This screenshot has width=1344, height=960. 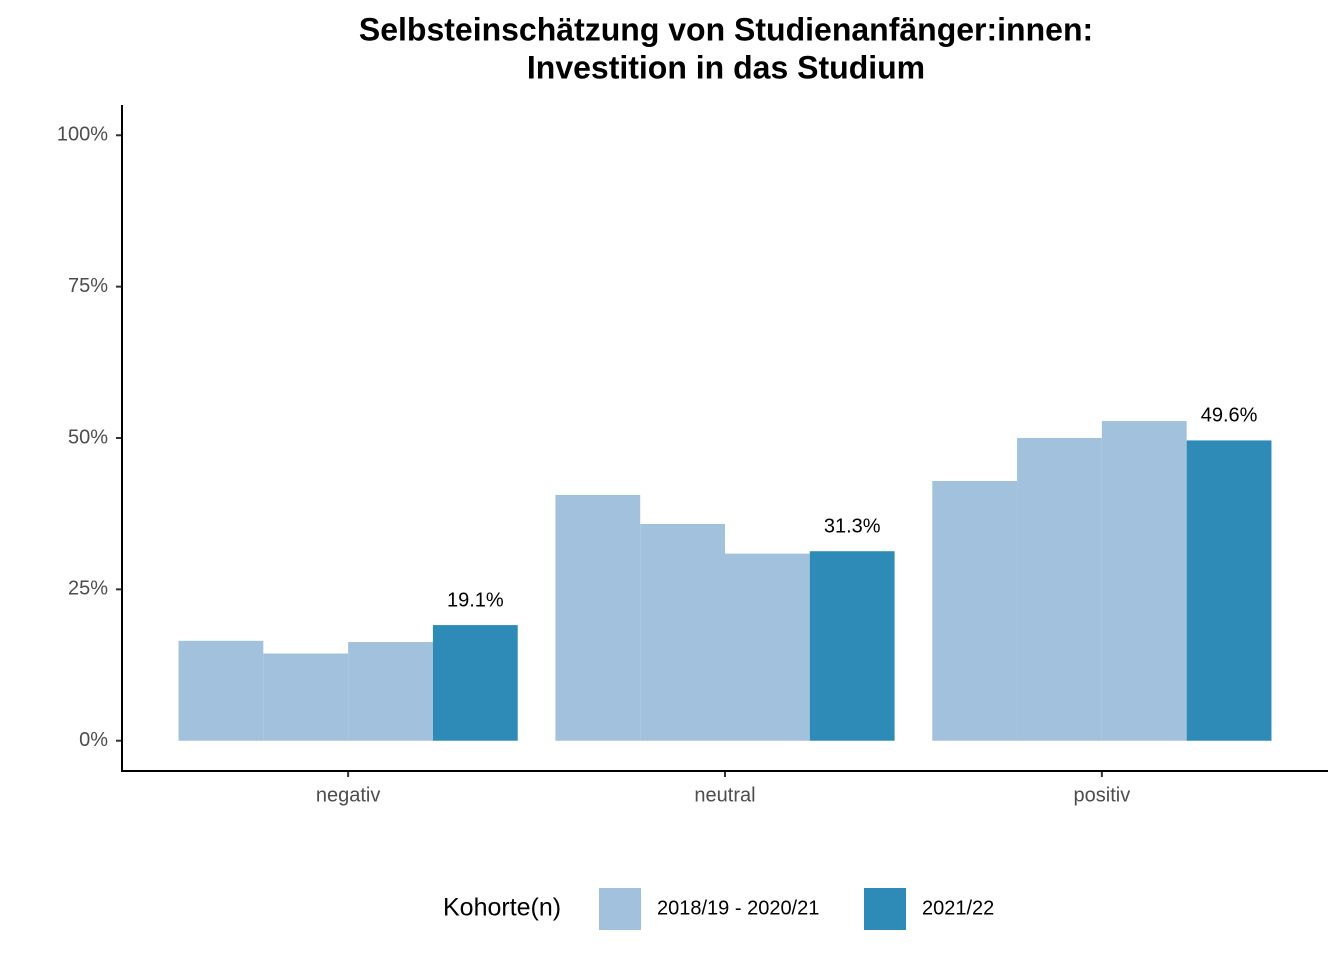 I want to click on legend-label: 2021/22, so click(x=958, y=908).